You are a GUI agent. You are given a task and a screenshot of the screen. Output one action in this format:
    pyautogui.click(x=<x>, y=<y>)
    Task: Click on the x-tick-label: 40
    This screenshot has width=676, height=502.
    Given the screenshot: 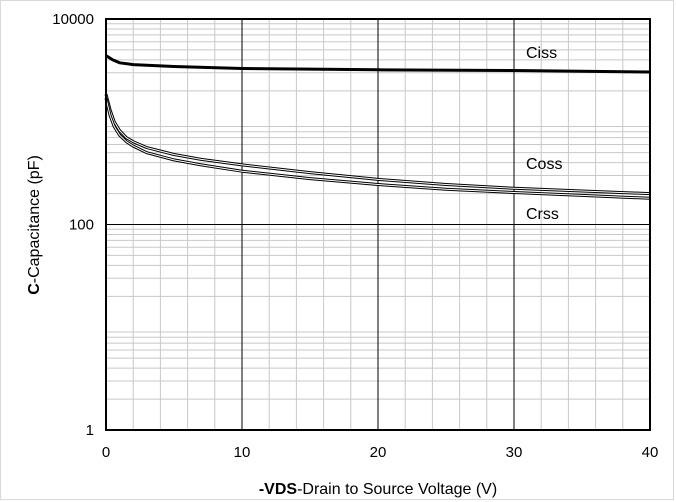 What is the action you would take?
    pyautogui.click(x=650, y=452)
    